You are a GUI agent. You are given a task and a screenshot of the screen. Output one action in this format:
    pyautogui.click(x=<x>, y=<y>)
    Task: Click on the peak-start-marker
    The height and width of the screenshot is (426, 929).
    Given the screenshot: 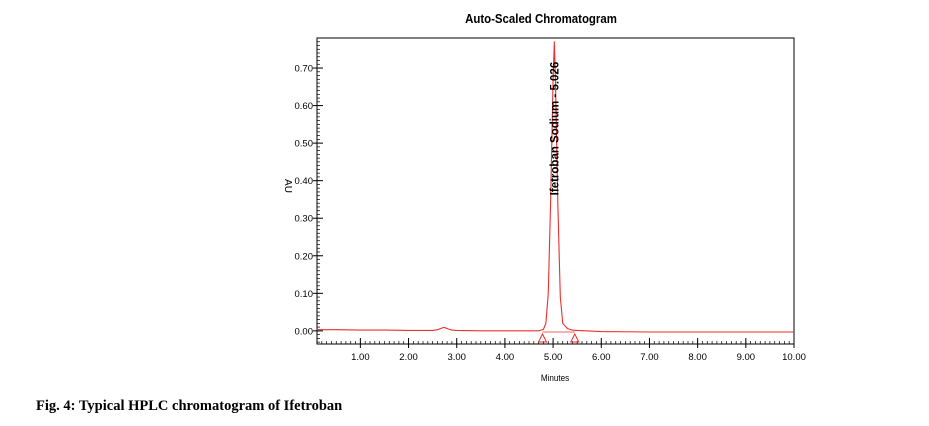 What is the action you would take?
    pyautogui.click(x=542, y=337)
    